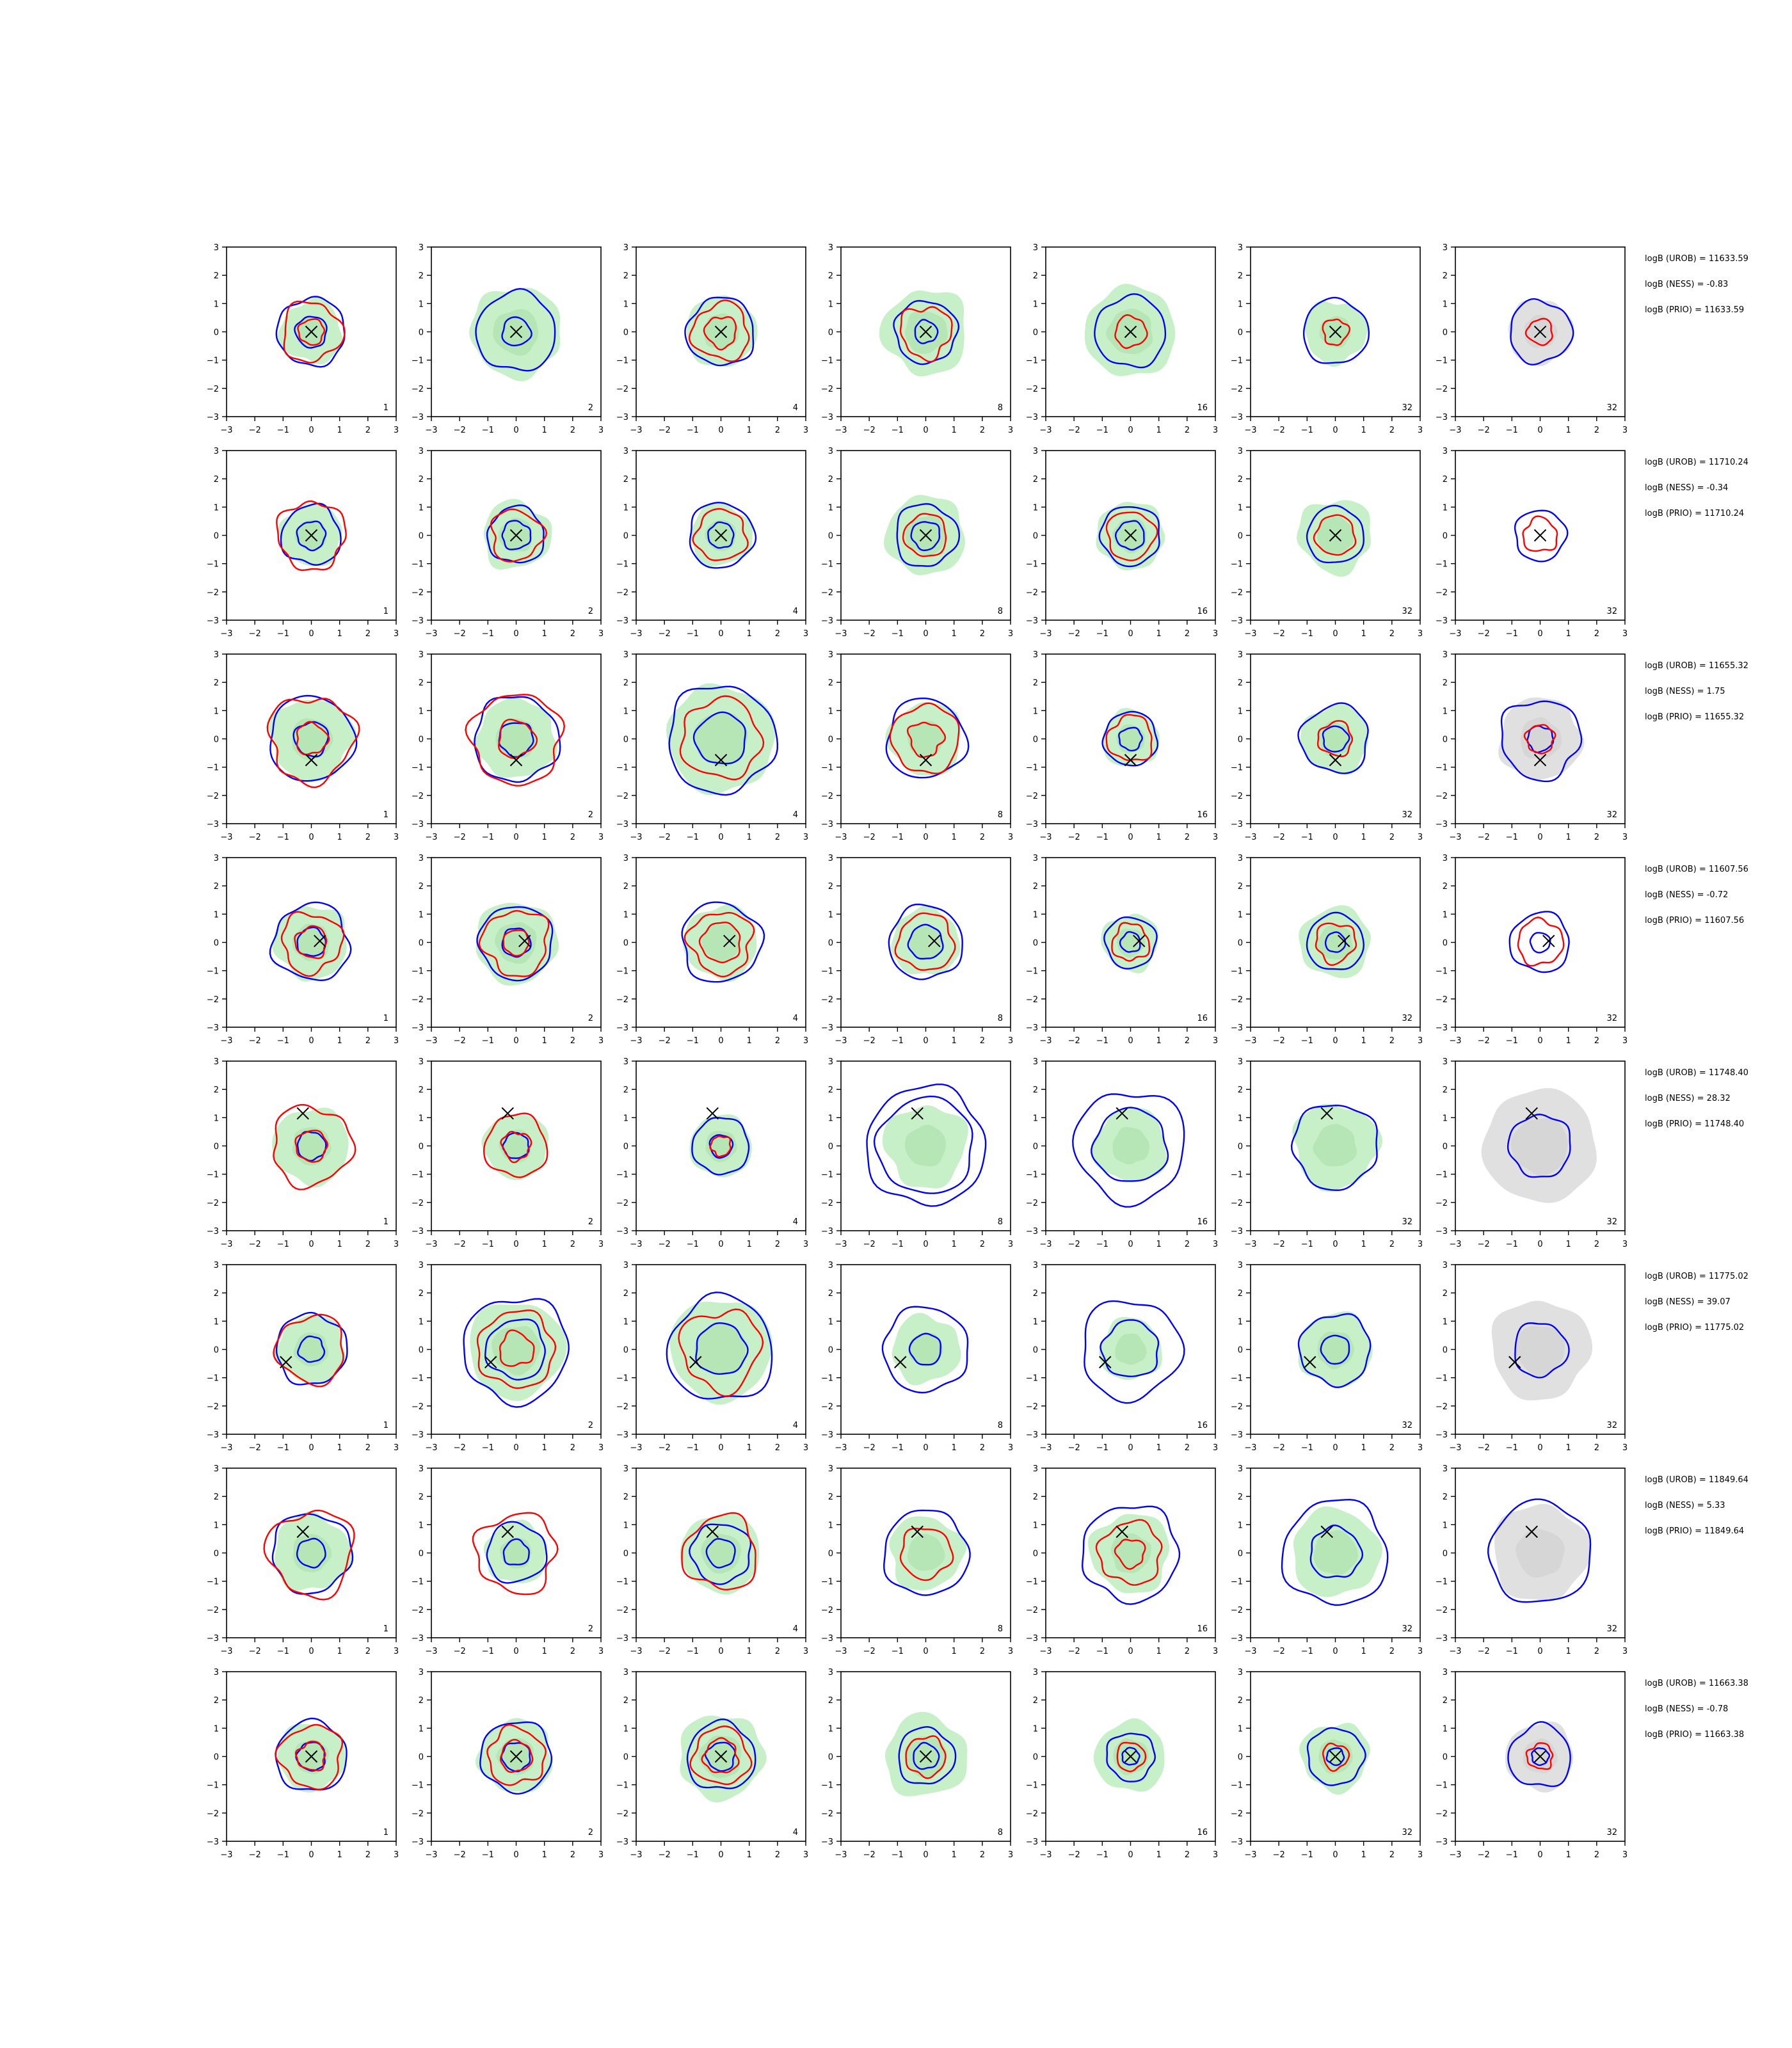  Describe the element at coordinates (712, 1153) in the screenshot. I see `panel-r5-c3: −3−3 −2 −2 −1 −1 0 0 1 1 2 2 3 3 4` at that location.